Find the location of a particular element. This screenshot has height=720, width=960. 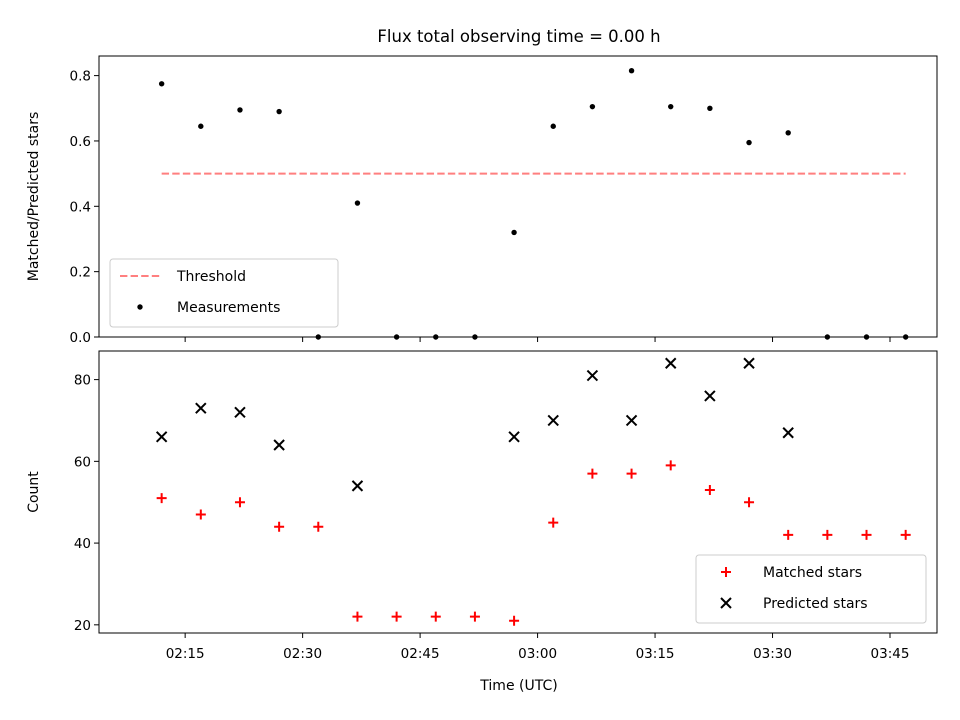

legend-label: Measurements is located at coordinates (228, 308).